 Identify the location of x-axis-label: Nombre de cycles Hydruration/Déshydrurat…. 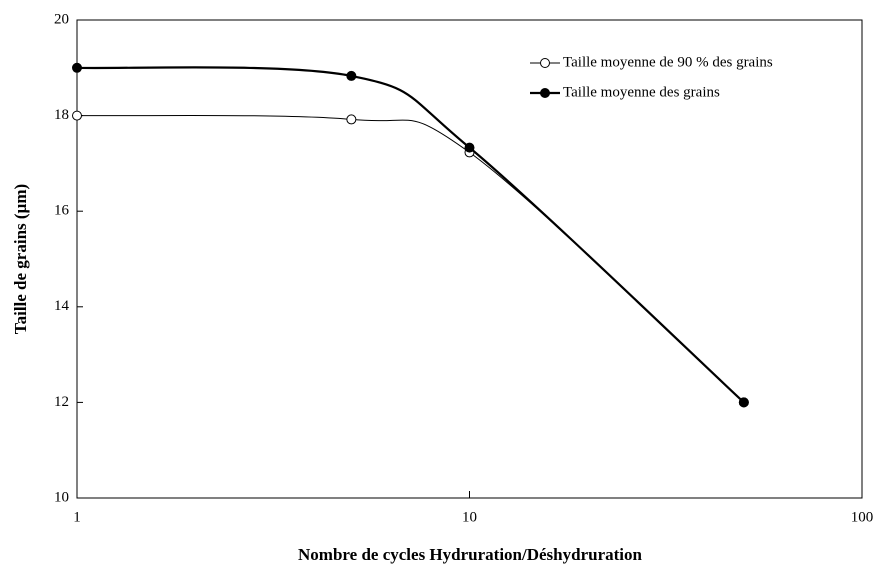
(470, 554).